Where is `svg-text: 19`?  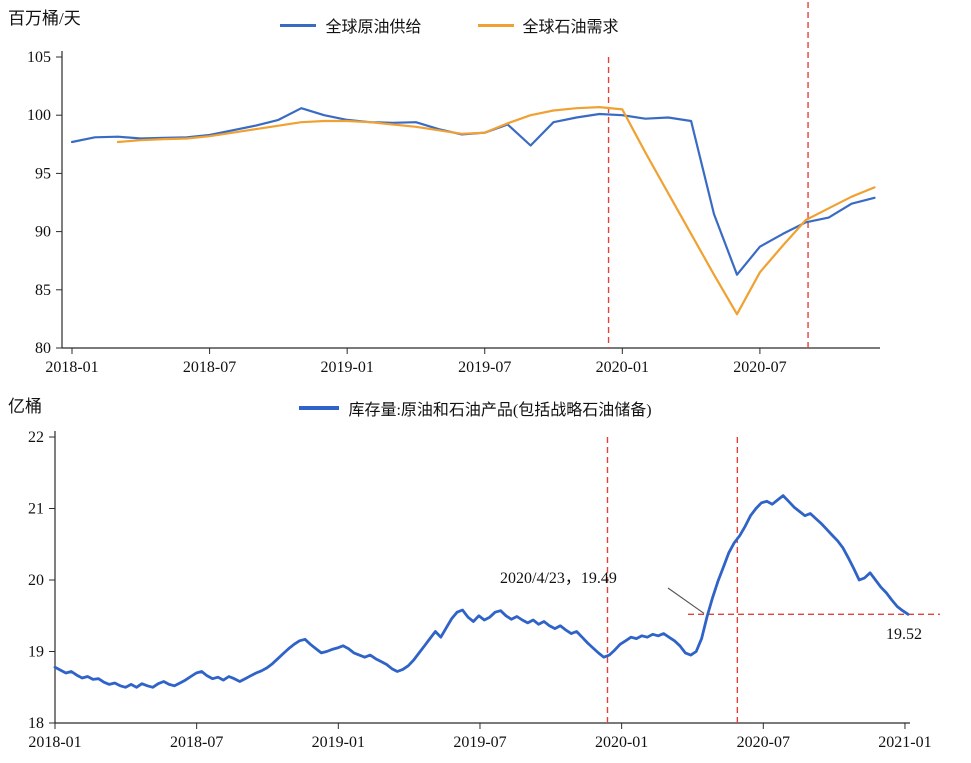
svg-text: 19 is located at coordinates (36, 652).